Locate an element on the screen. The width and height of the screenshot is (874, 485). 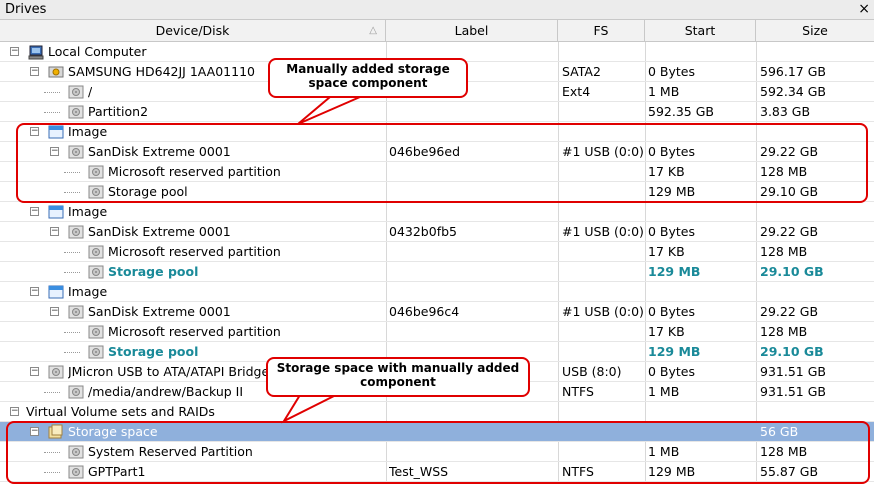
device-label: Test_WSS is located at coordinates (419, 471).